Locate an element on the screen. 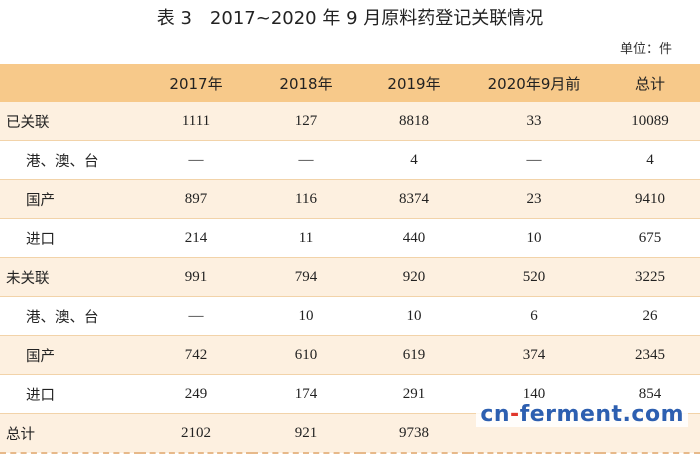  table-cell: 619 is located at coordinates (414, 355).